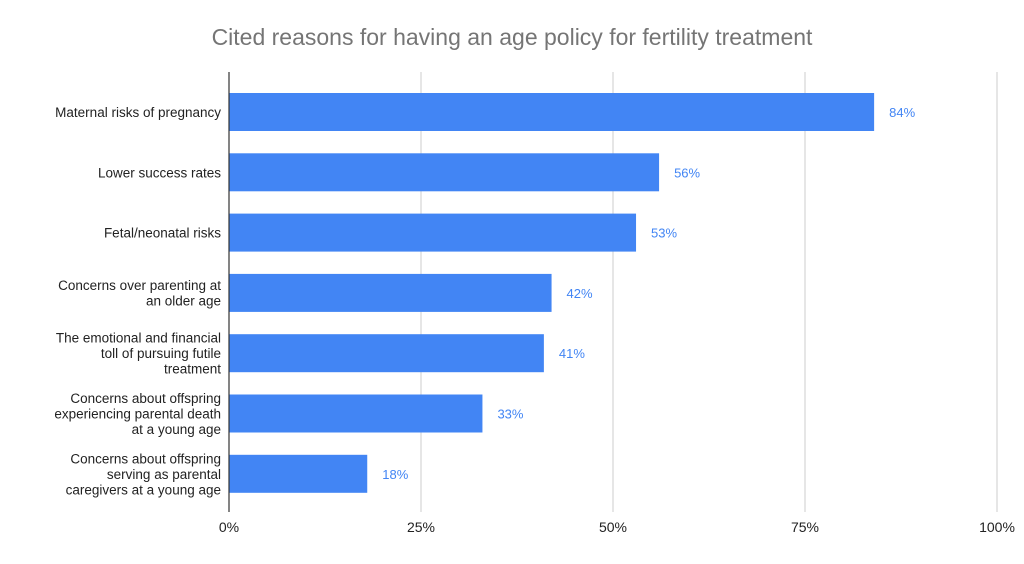 This screenshot has width=1024, height=564. Describe the element at coordinates (139, 293) in the screenshot. I see `category-label: Concerns over parenting at an older age` at that location.